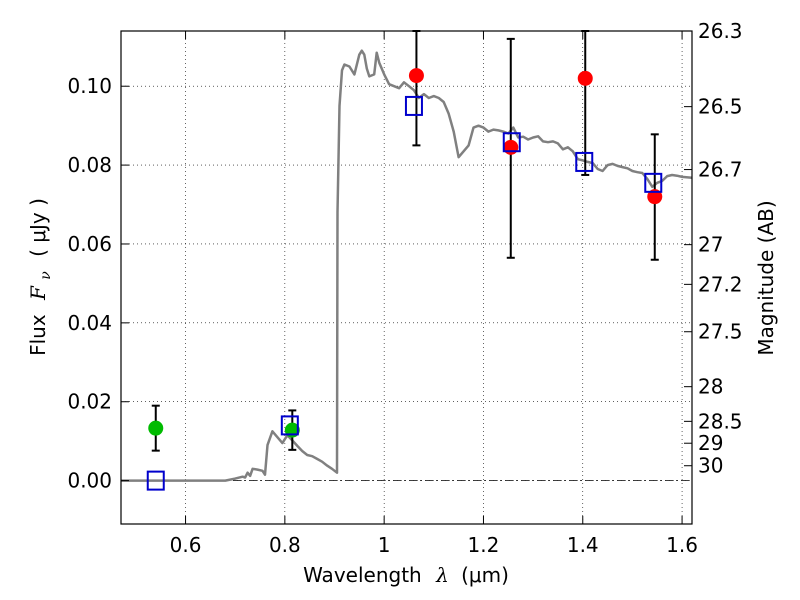 This screenshot has width=800, height=600. I want to click on magnitude-tick-label: 26.7, so click(720, 170).